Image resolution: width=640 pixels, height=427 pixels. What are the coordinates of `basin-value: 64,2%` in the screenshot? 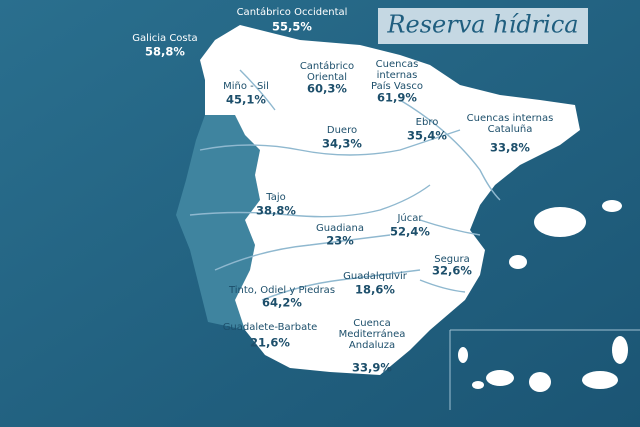 It's located at (282, 303).